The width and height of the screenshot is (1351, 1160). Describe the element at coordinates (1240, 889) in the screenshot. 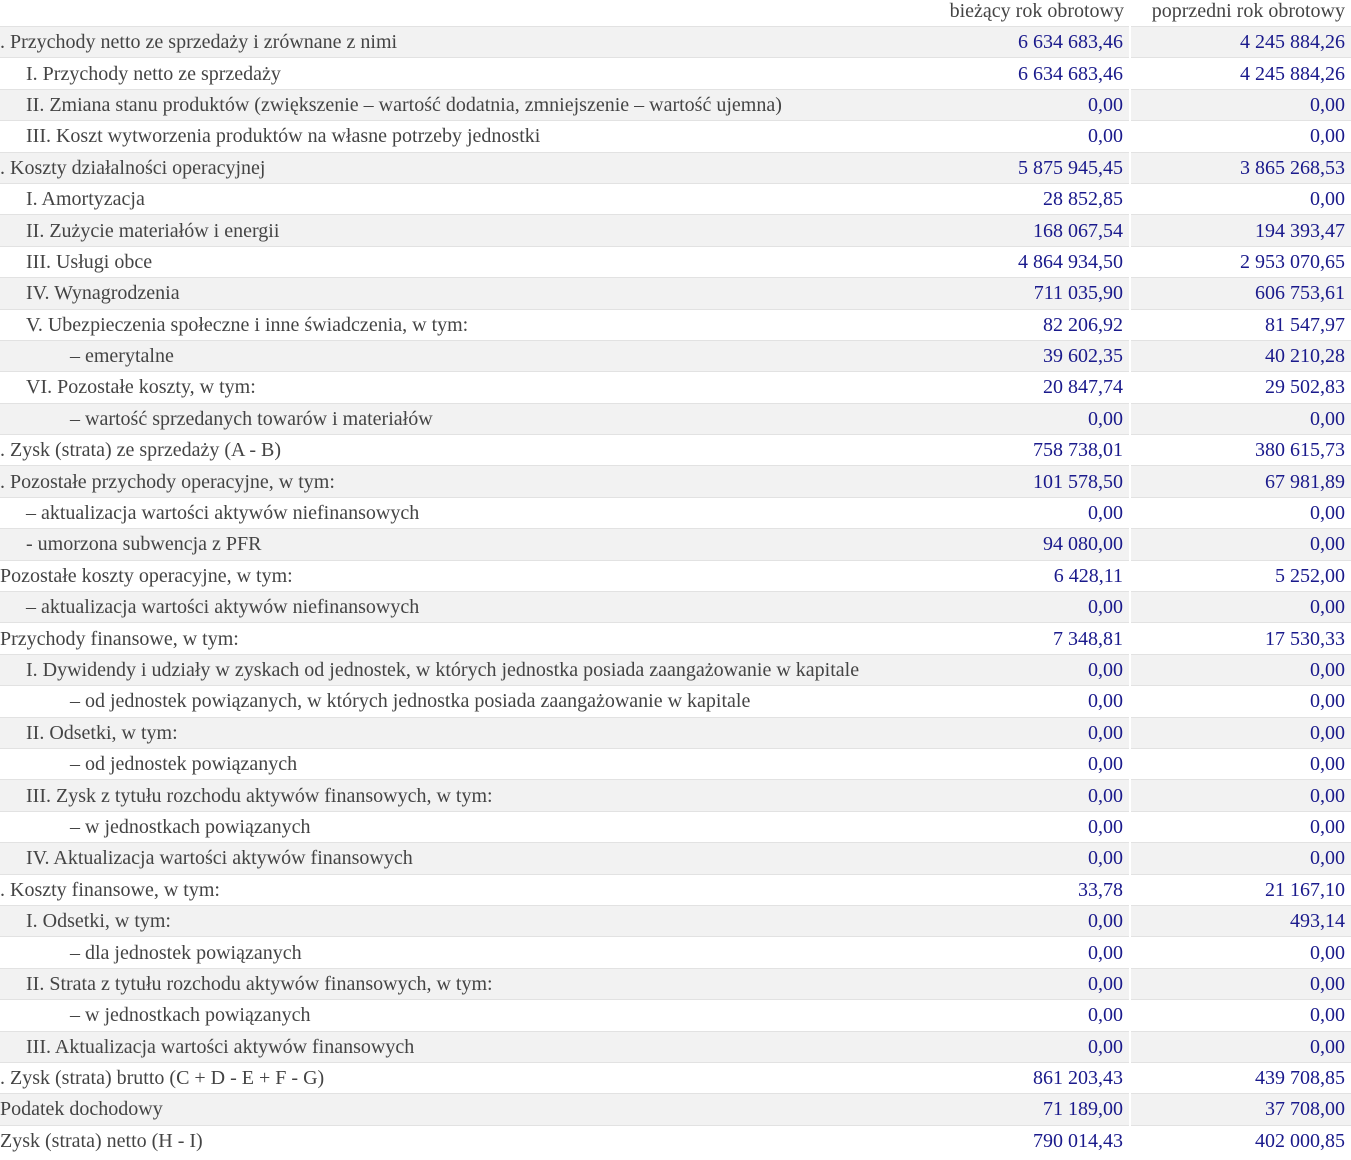

I see `previous-year-value: 21 167,10` at that location.